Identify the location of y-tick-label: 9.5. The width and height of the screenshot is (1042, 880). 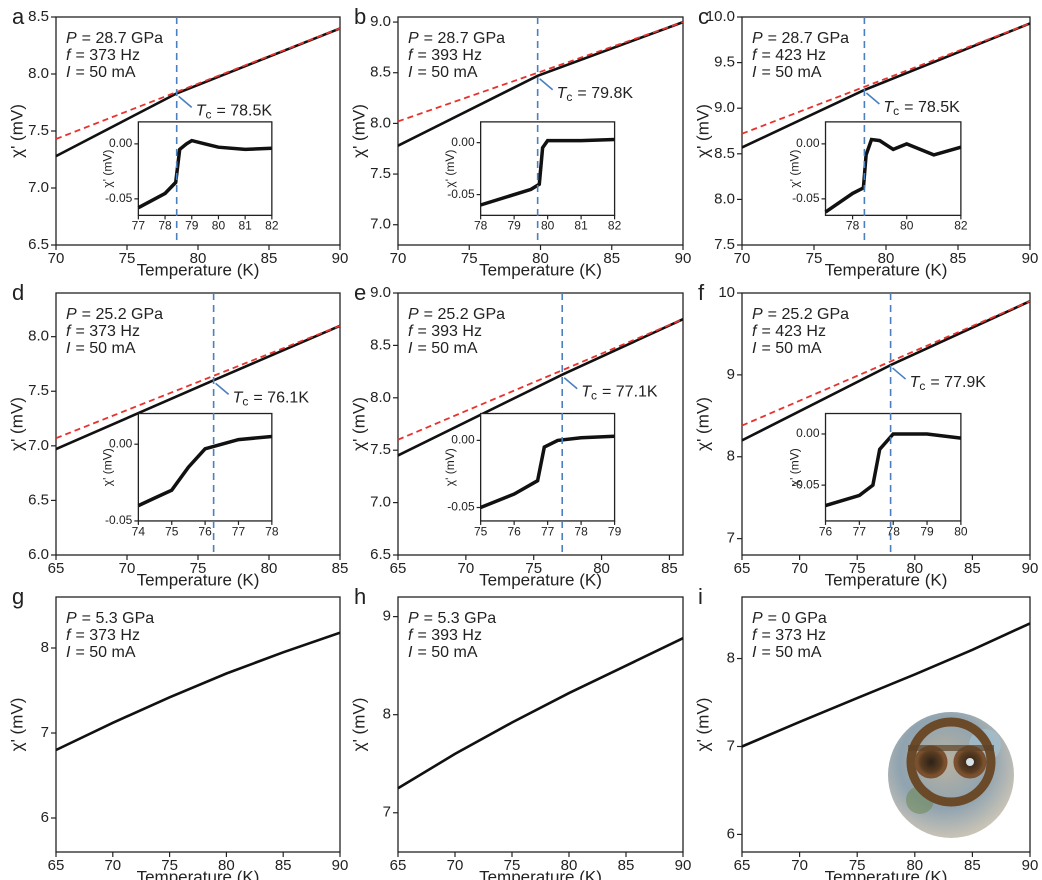
(724, 62).